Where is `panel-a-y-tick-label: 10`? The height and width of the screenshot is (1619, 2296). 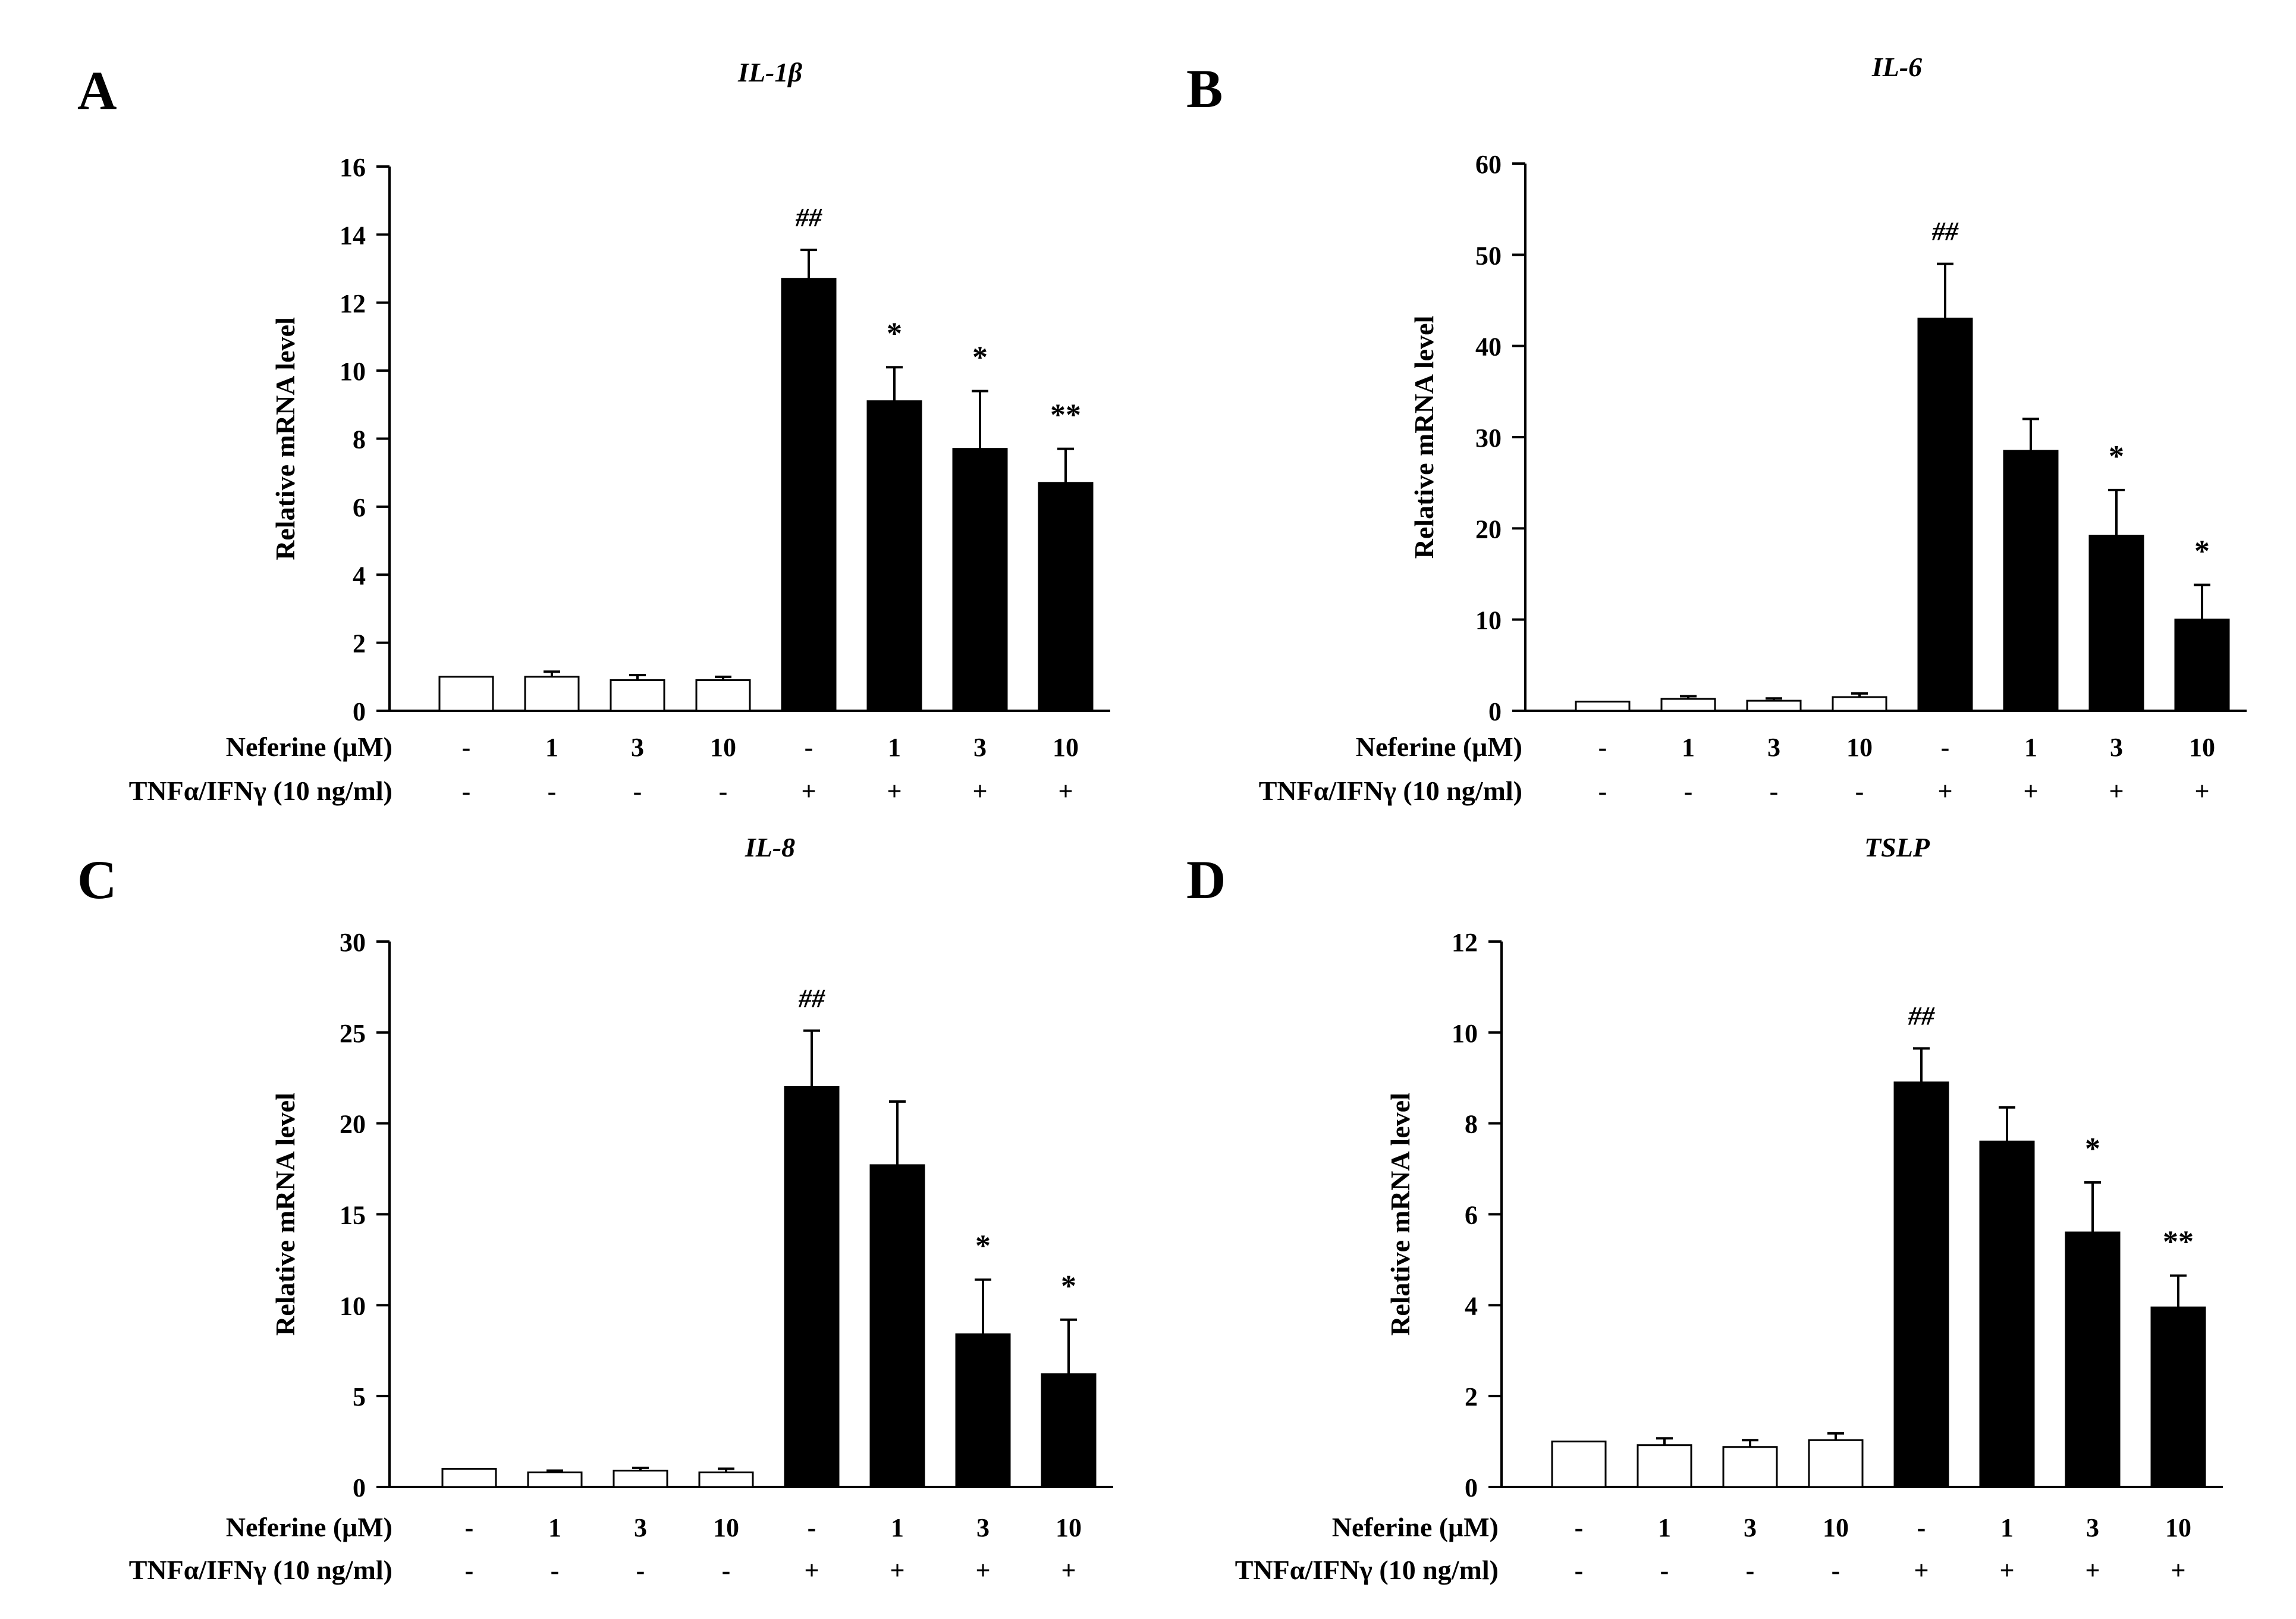 panel-a-y-tick-label: 10 is located at coordinates (353, 371).